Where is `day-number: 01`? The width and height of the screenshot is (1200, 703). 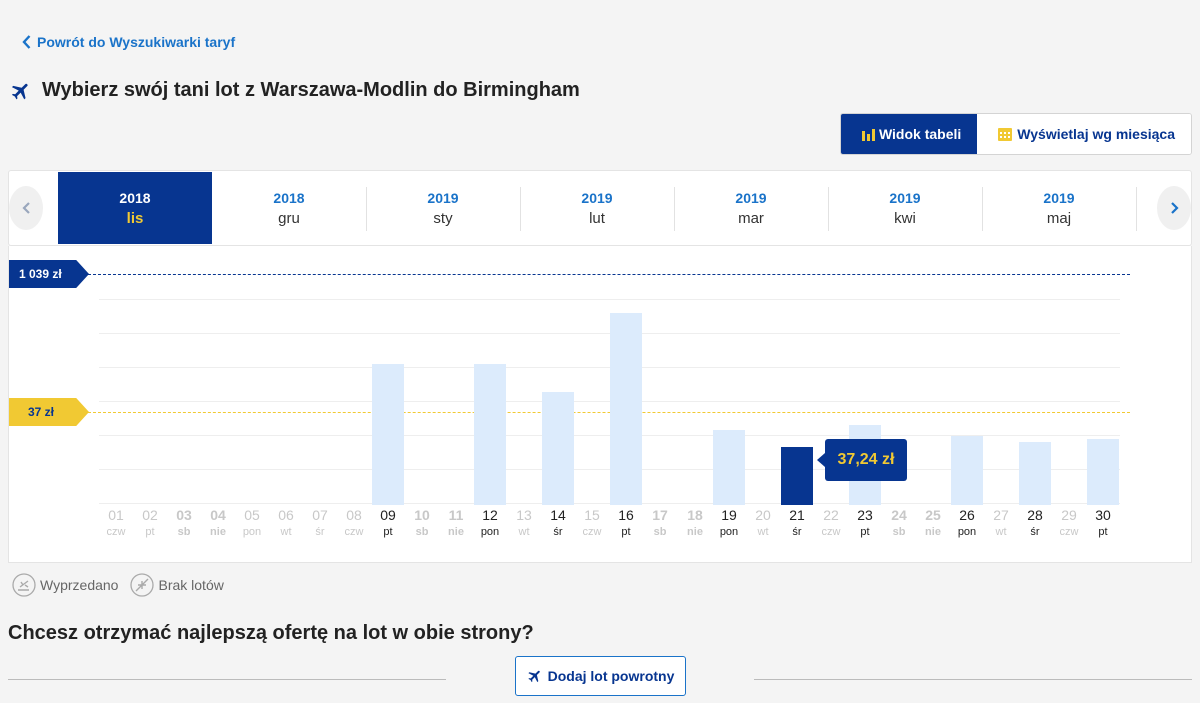 day-number: 01 is located at coordinates (116, 515).